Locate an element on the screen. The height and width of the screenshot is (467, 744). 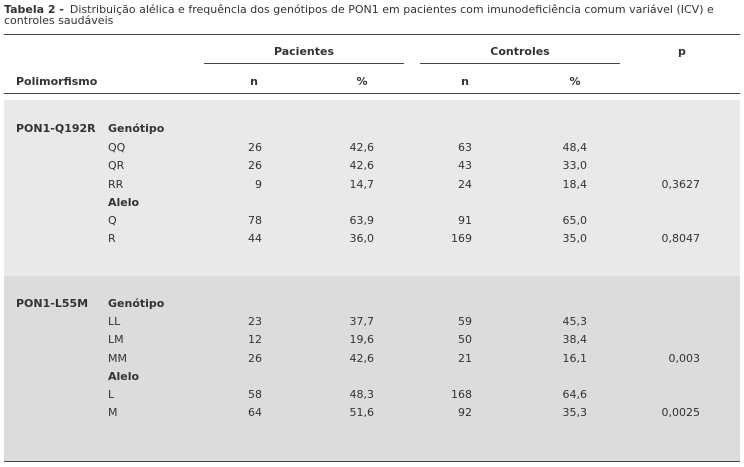
value-n-controles: 24 is located at coordinates (465, 184).